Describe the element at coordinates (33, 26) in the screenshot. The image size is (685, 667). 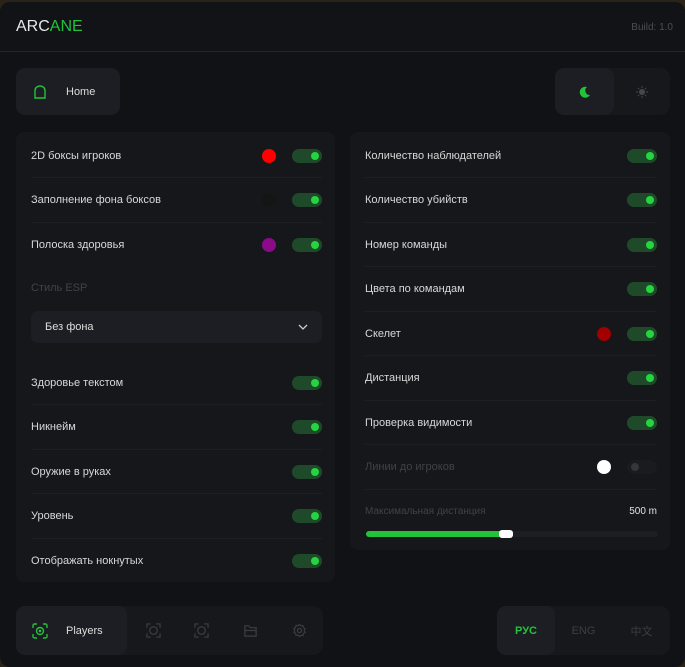
I see `logo-text-a: ARC` at that location.